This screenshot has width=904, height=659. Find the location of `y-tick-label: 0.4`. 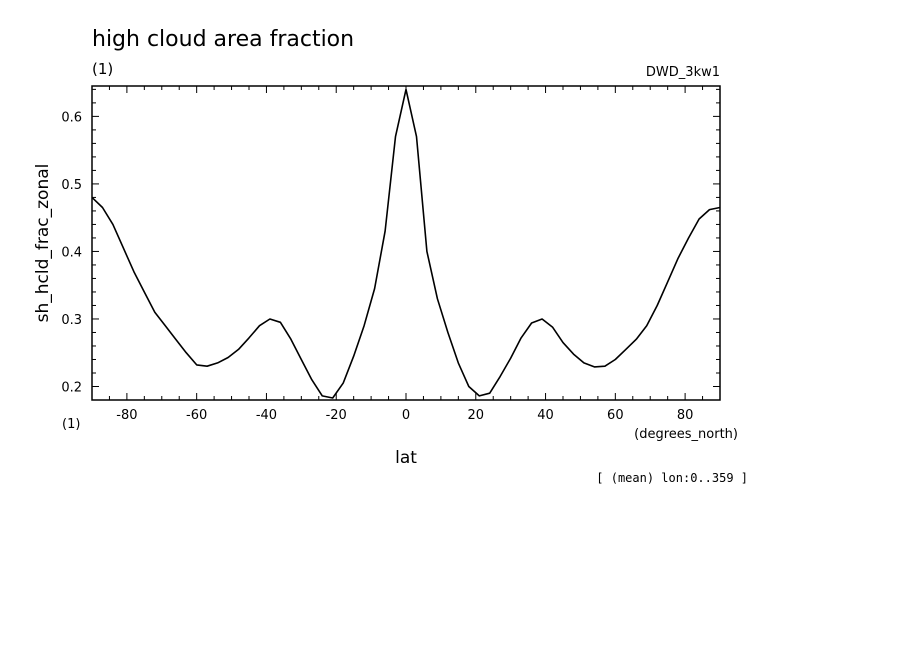

y-tick-label: 0.4 is located at coordinates (71, 252).